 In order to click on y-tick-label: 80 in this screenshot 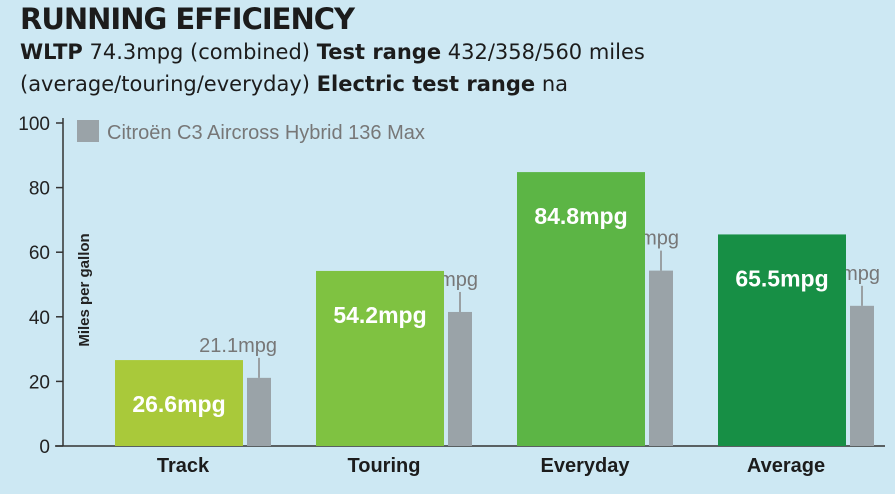, I will do `click(39, 189)`.